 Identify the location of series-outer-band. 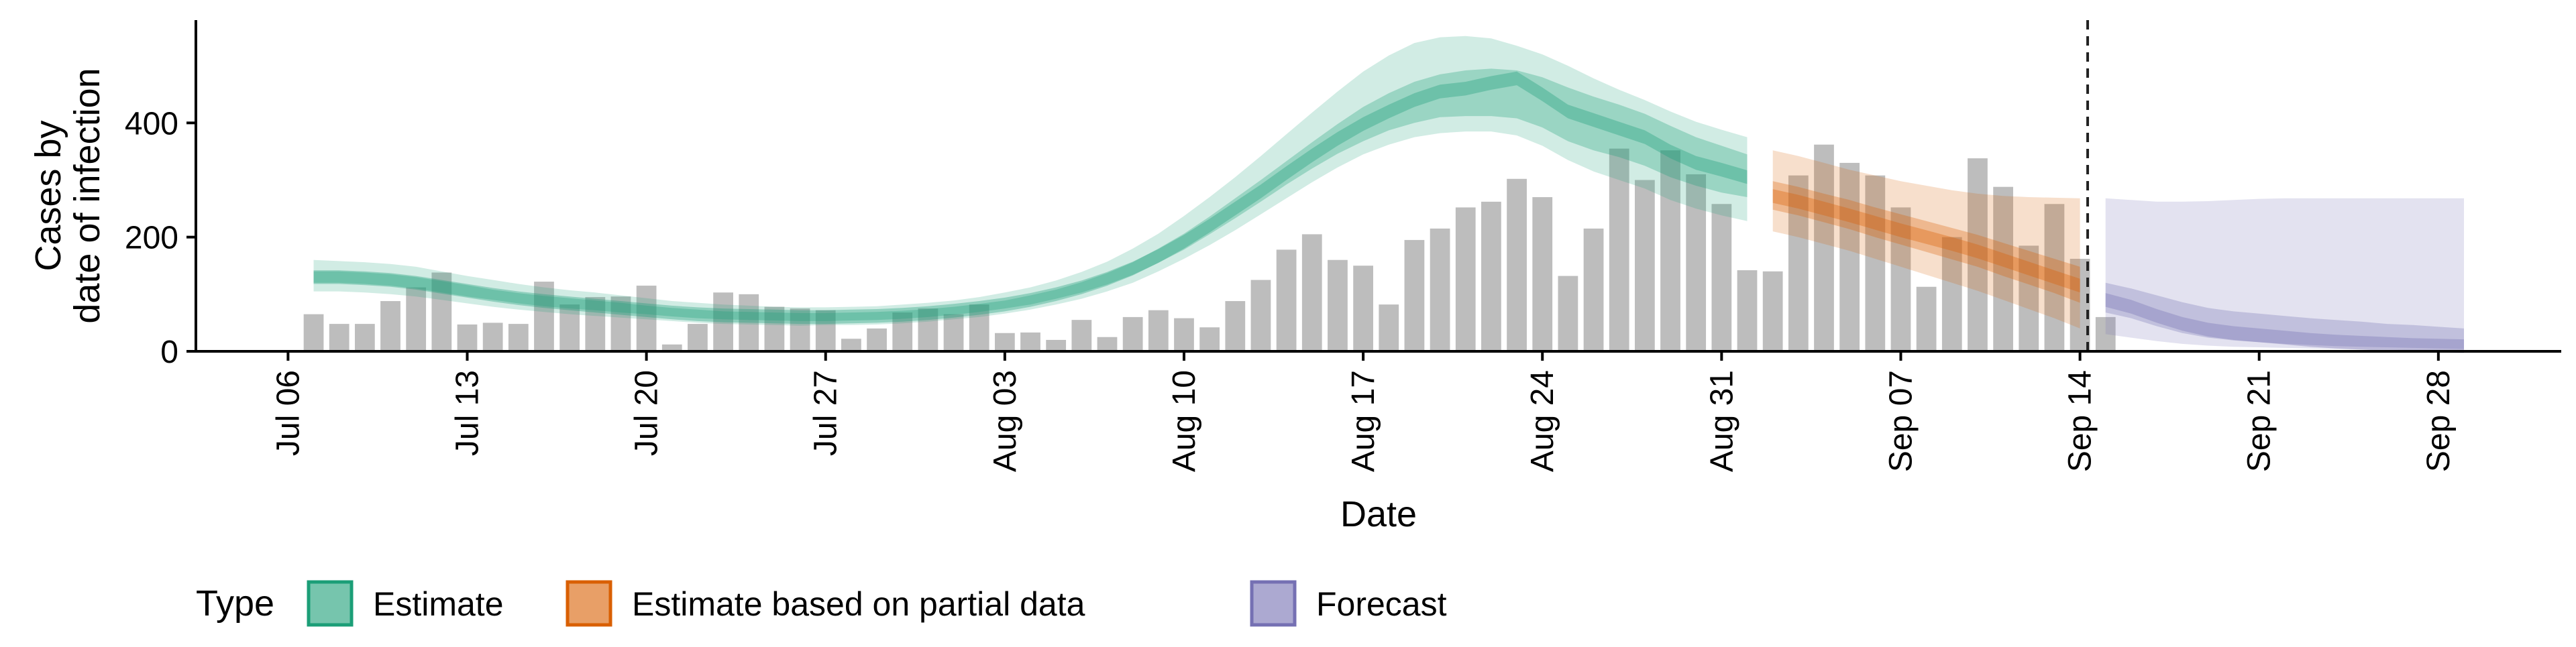
(2284, 274).